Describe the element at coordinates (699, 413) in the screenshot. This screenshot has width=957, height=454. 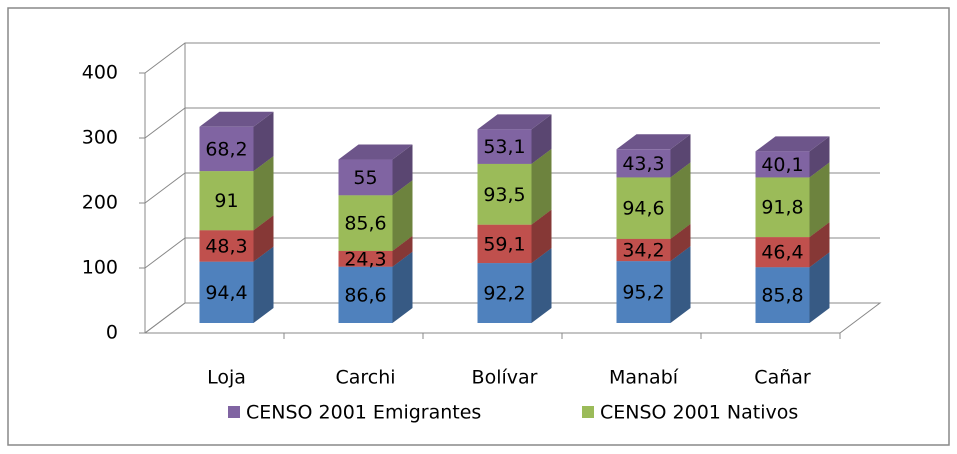
I see `legend-label: CENSO 2001 Nativos` at that location.